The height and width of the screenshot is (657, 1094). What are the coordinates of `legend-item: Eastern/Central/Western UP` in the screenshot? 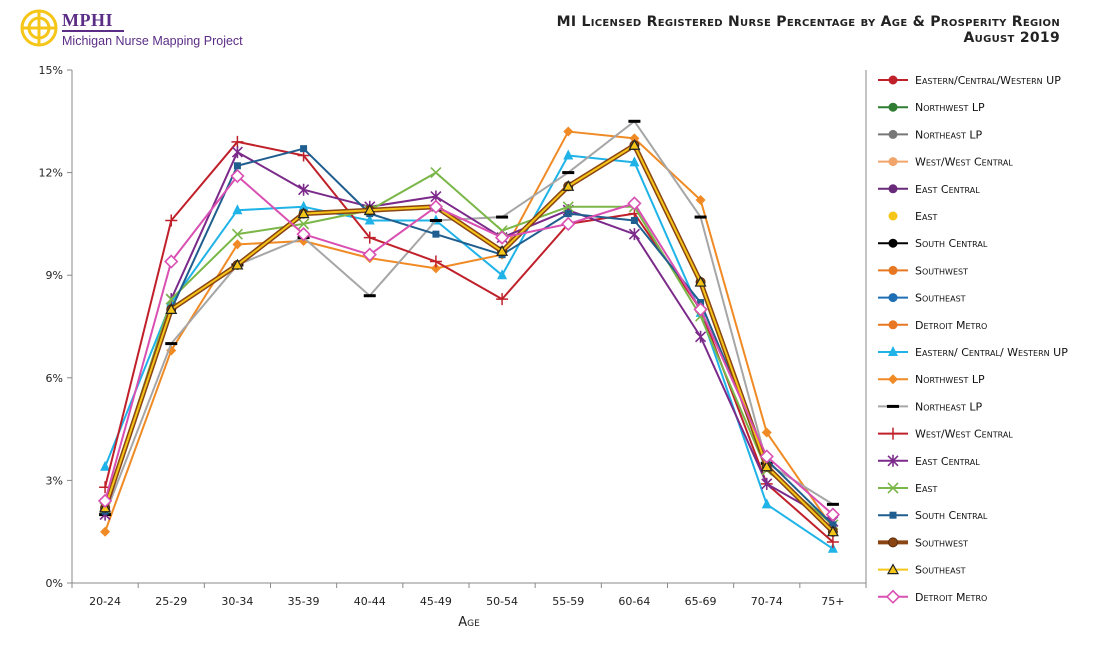 It's located at (969, 80).